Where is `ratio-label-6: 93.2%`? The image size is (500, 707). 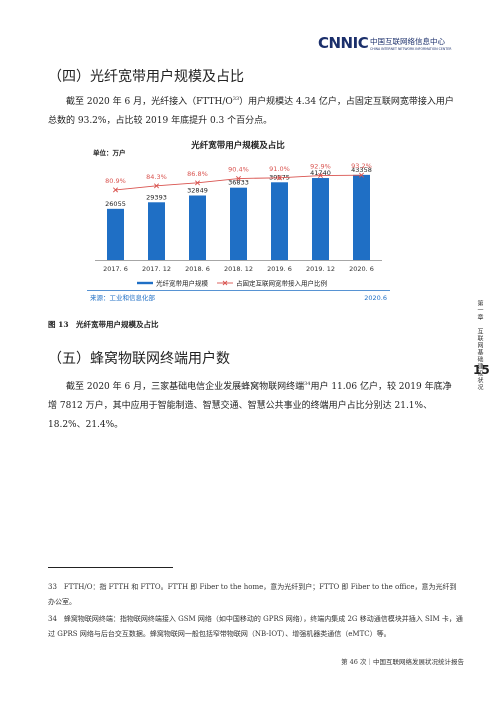 ratio-label-6: 93.2% is located at coordinates (361, 166).